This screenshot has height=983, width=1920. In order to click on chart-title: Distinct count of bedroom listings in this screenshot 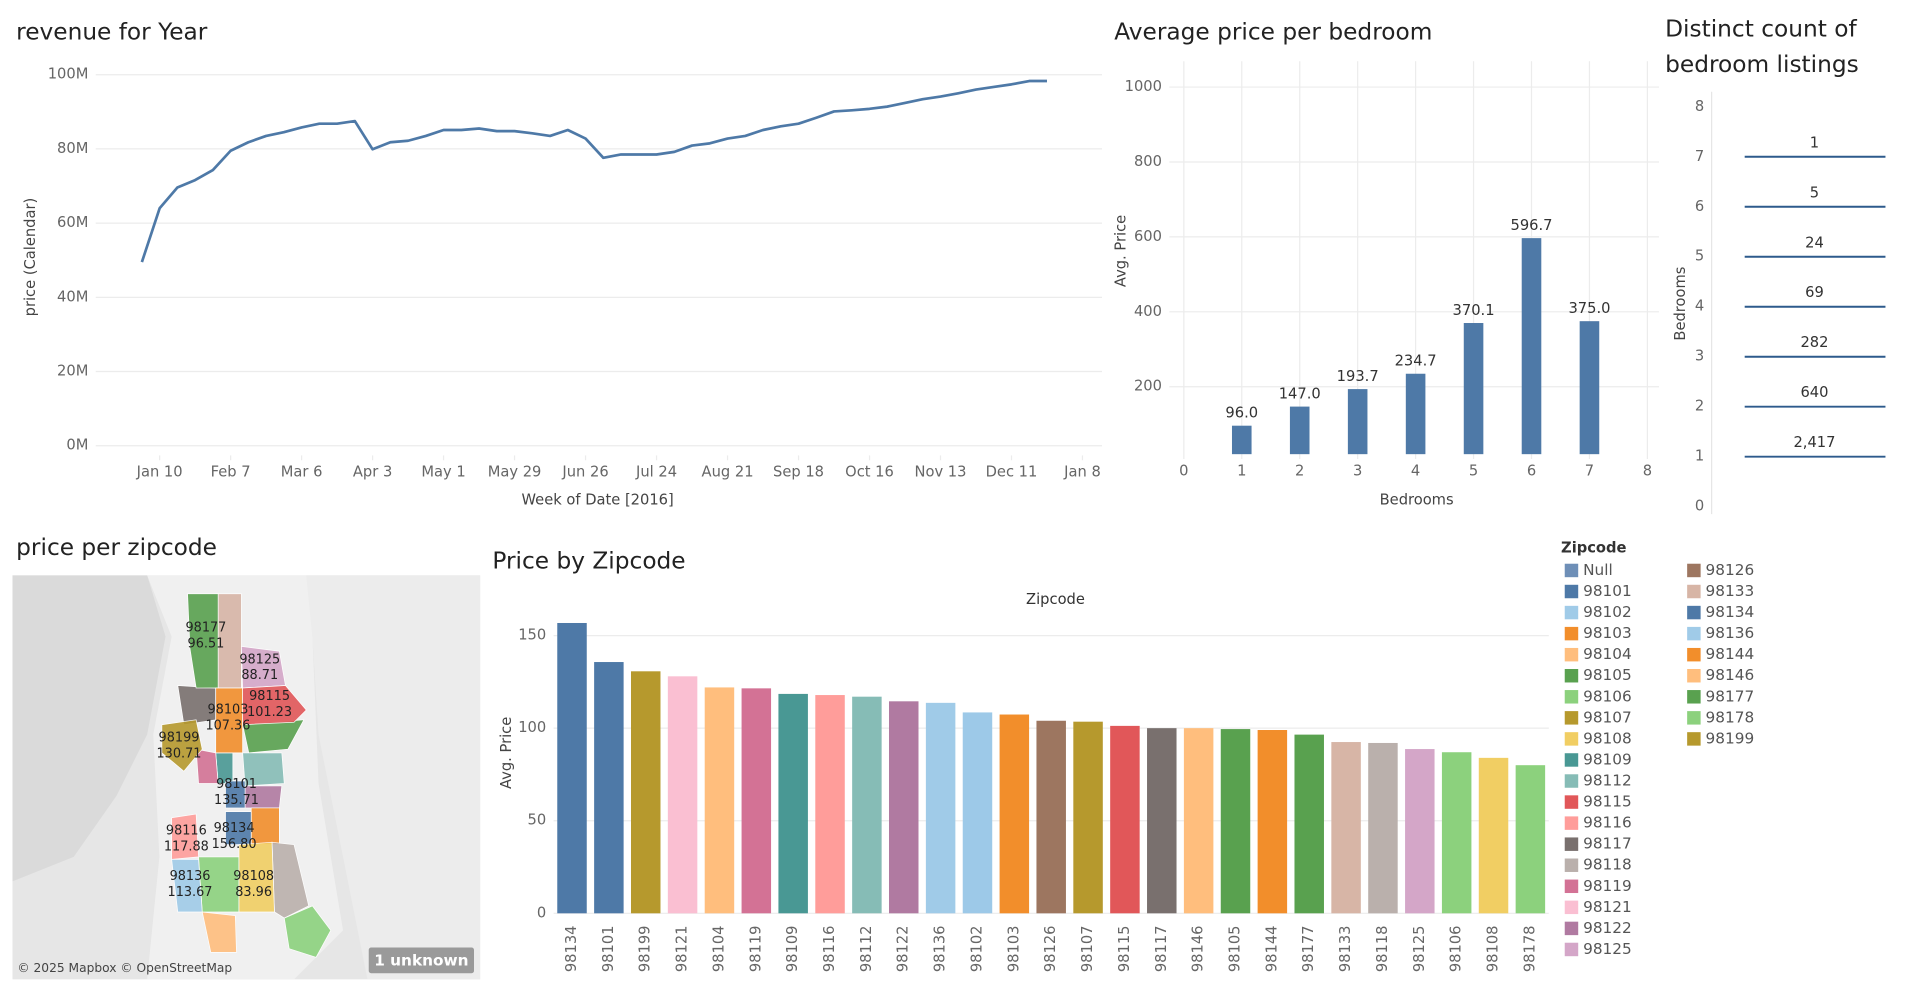, I will do `click(1762, 47)`.